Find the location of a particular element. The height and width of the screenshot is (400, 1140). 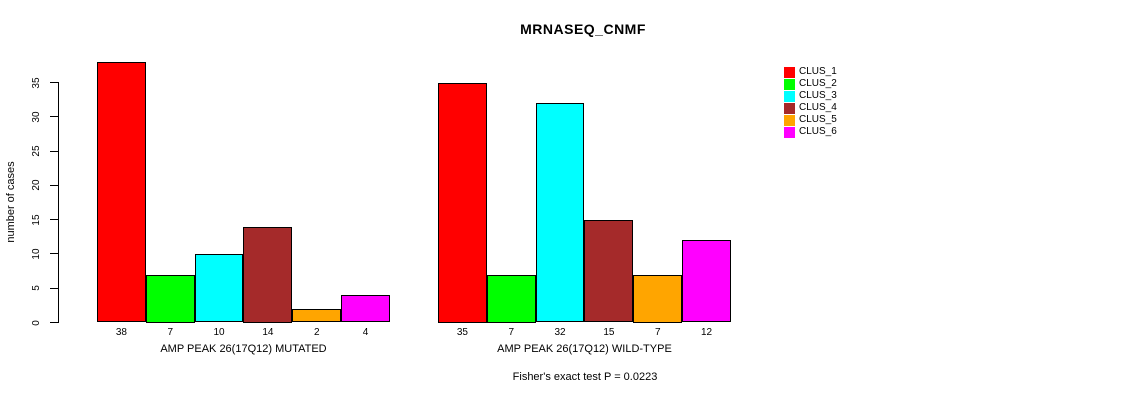

legend-row: CLUS_4 is located at coordinates (810, 108).